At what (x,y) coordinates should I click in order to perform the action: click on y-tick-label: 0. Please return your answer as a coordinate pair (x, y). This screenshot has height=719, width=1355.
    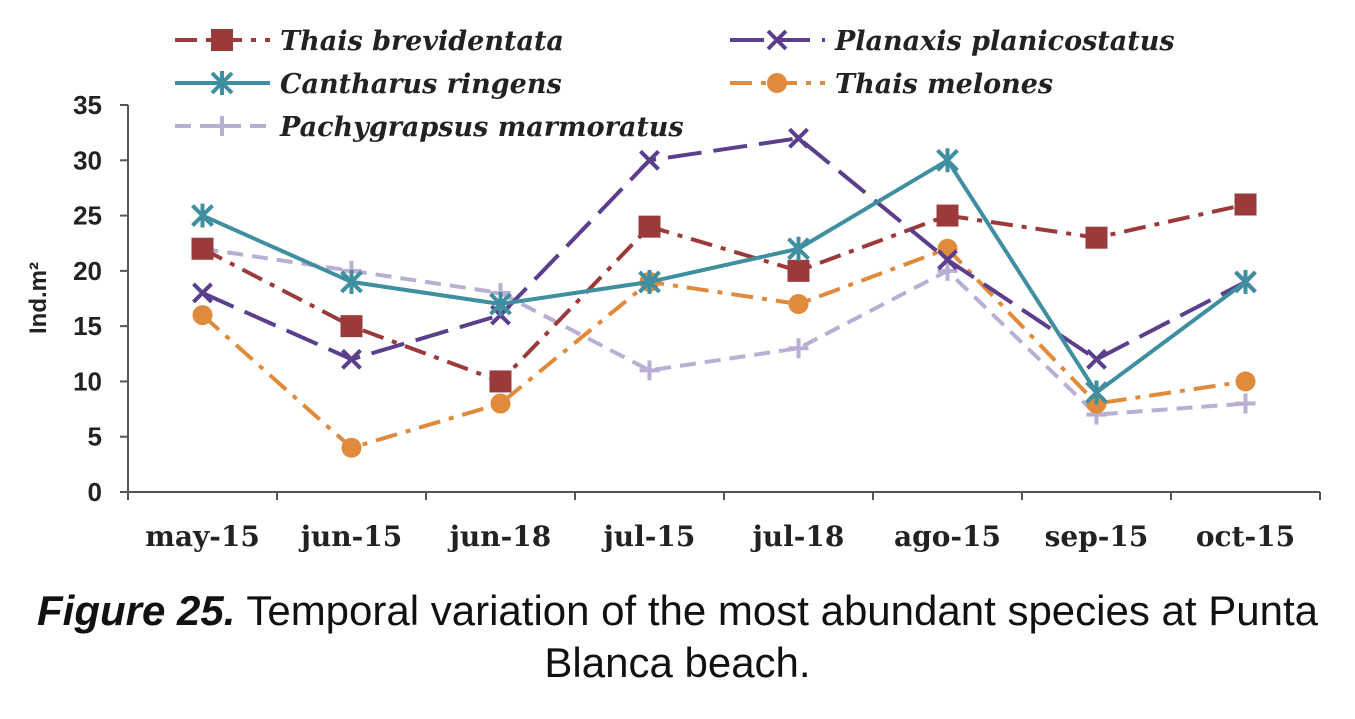
    Looking at the image, I should click on (95, 492).